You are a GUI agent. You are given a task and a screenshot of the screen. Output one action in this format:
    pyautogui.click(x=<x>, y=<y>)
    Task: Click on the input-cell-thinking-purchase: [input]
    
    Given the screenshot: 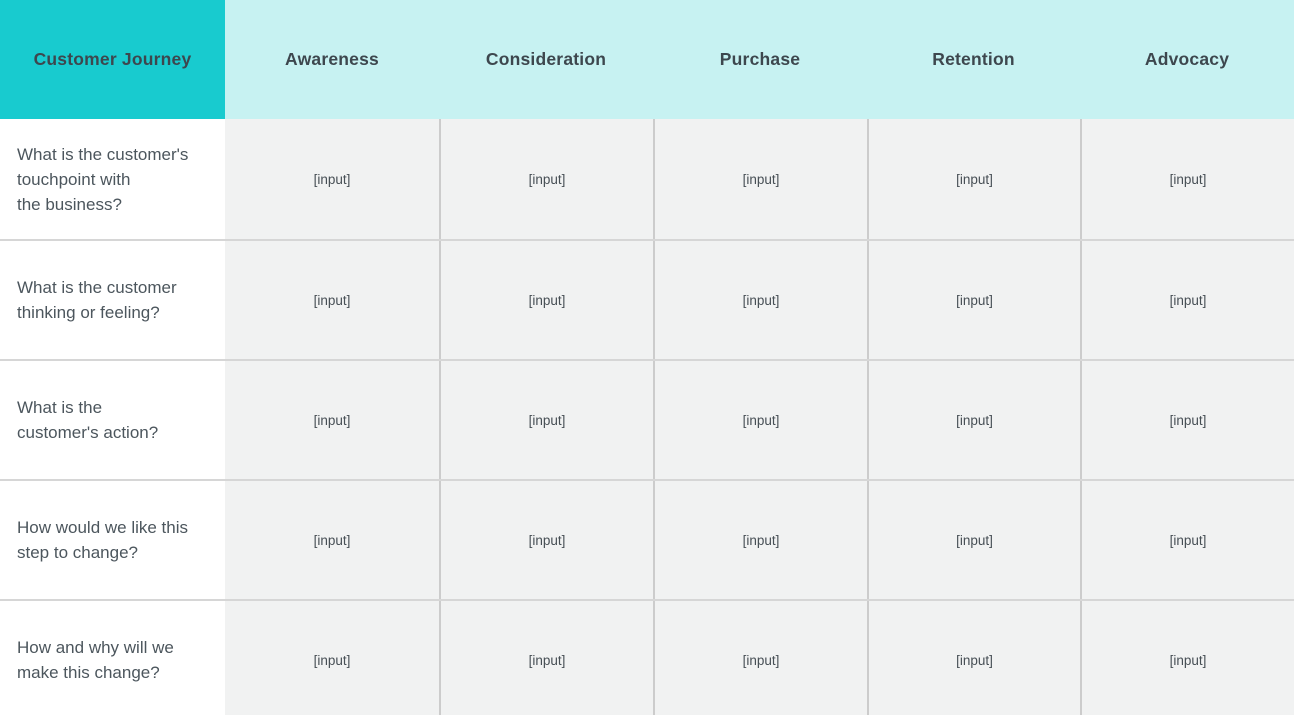 What is the action you would take?
    pyautogui.click(x=760, y=300)
    